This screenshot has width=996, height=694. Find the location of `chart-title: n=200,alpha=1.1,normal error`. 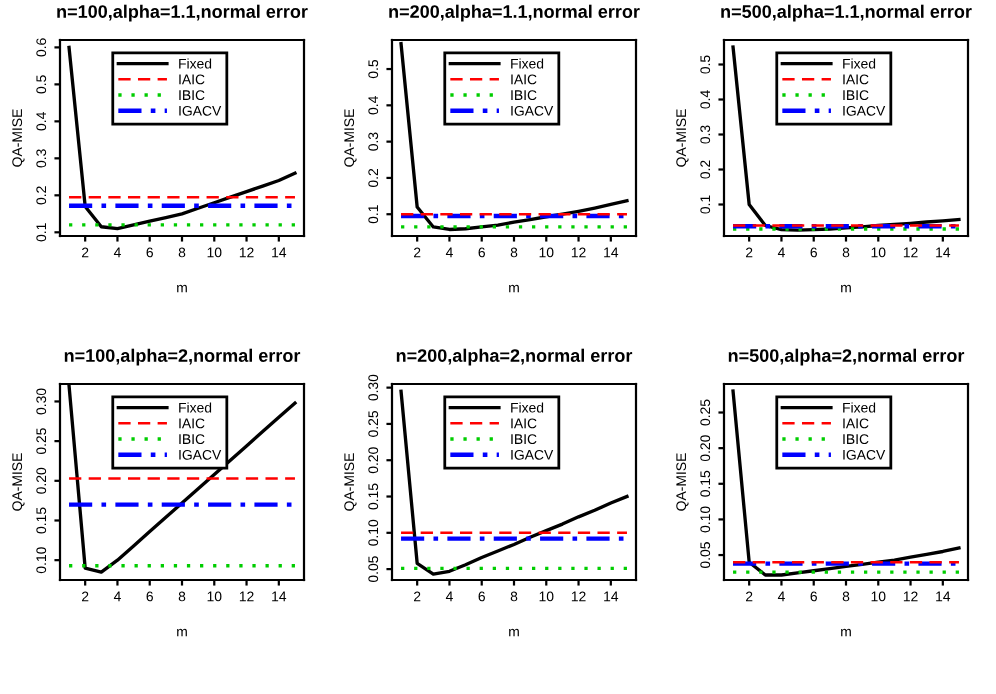

chart-title: n=200,alpha=1.1,normal error is located at coordinates (514, 13).